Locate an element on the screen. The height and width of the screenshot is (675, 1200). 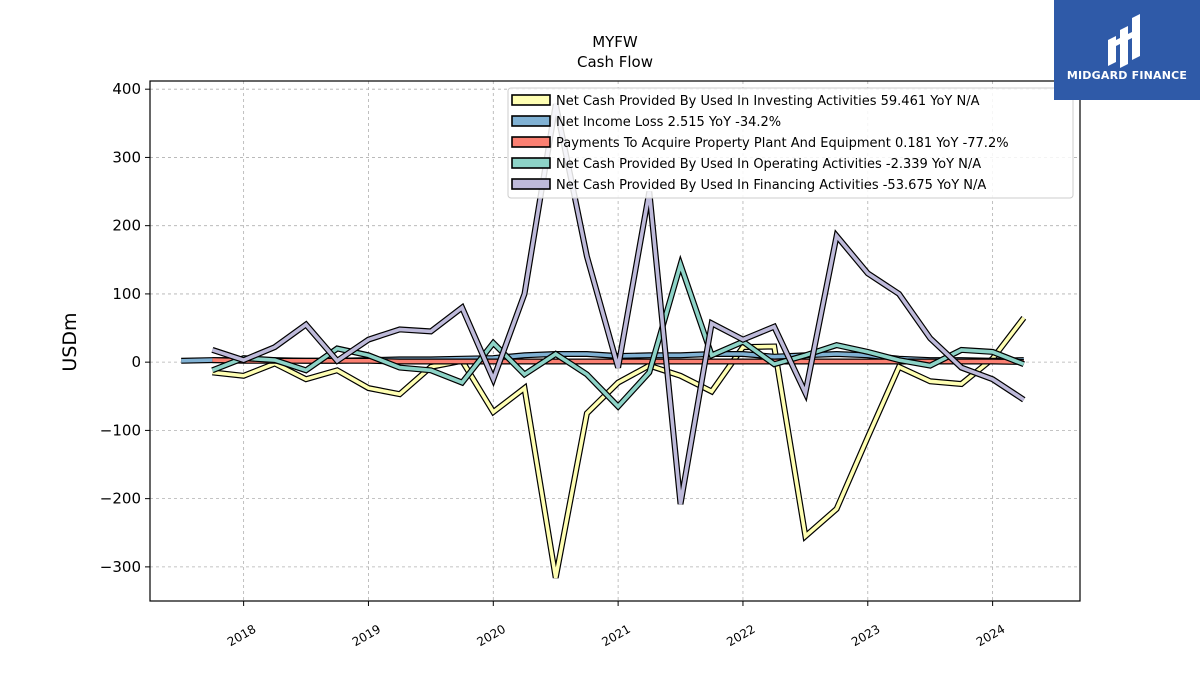
y-tick-label: −100 is located at coordinates (120, 430).